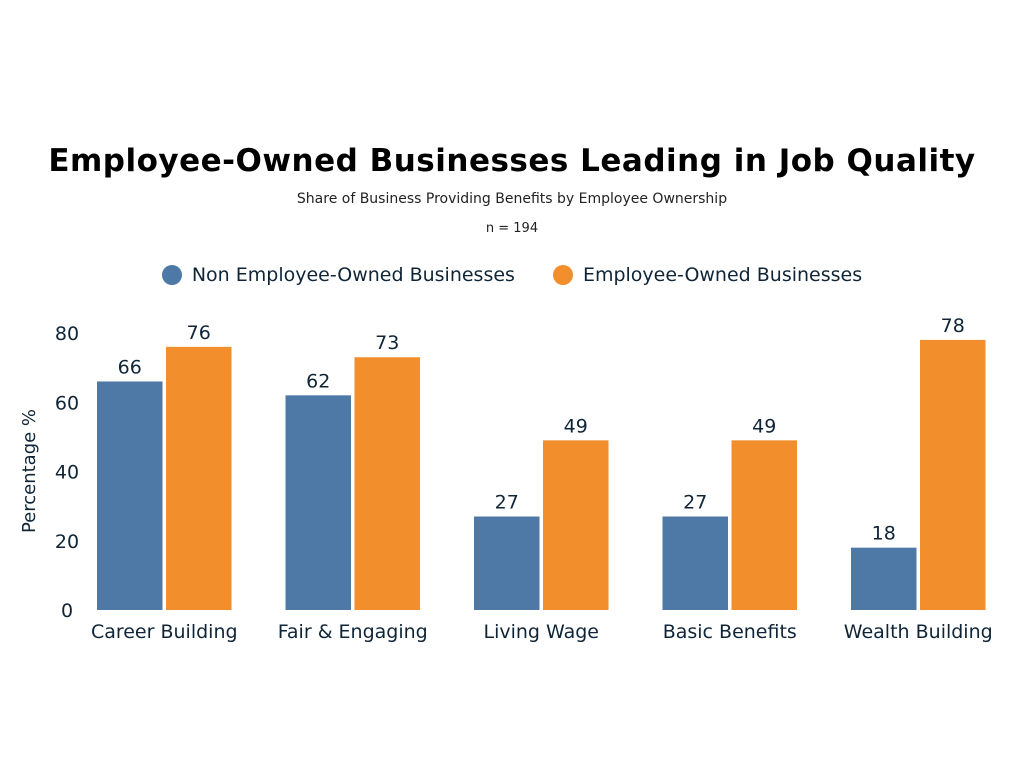 The height and width of the screenshot is (768, 1024). Describe the element at coordinates (722, 275) in the screenshot. I see `legend-label: Employee-Owned Businesses` at that location.